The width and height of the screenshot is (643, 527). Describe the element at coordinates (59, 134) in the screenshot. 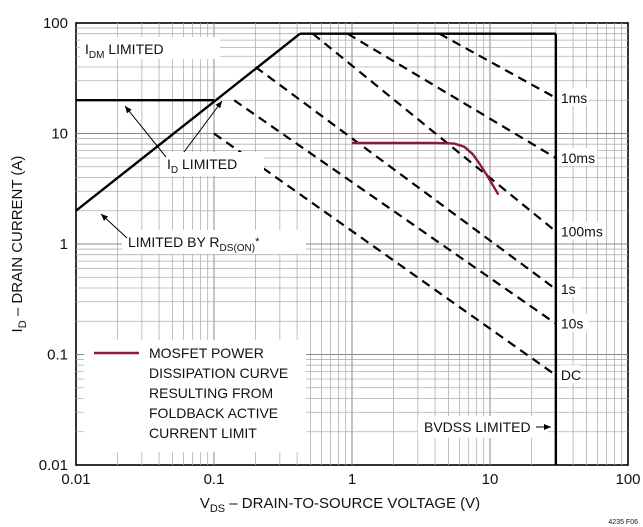

I see `y-tick-label: 10` at that location.